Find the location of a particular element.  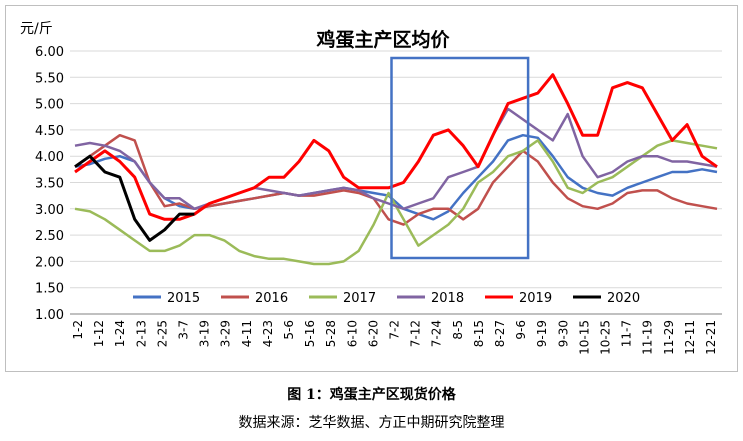

series-line-2020 is located at coordinates (134, 198).